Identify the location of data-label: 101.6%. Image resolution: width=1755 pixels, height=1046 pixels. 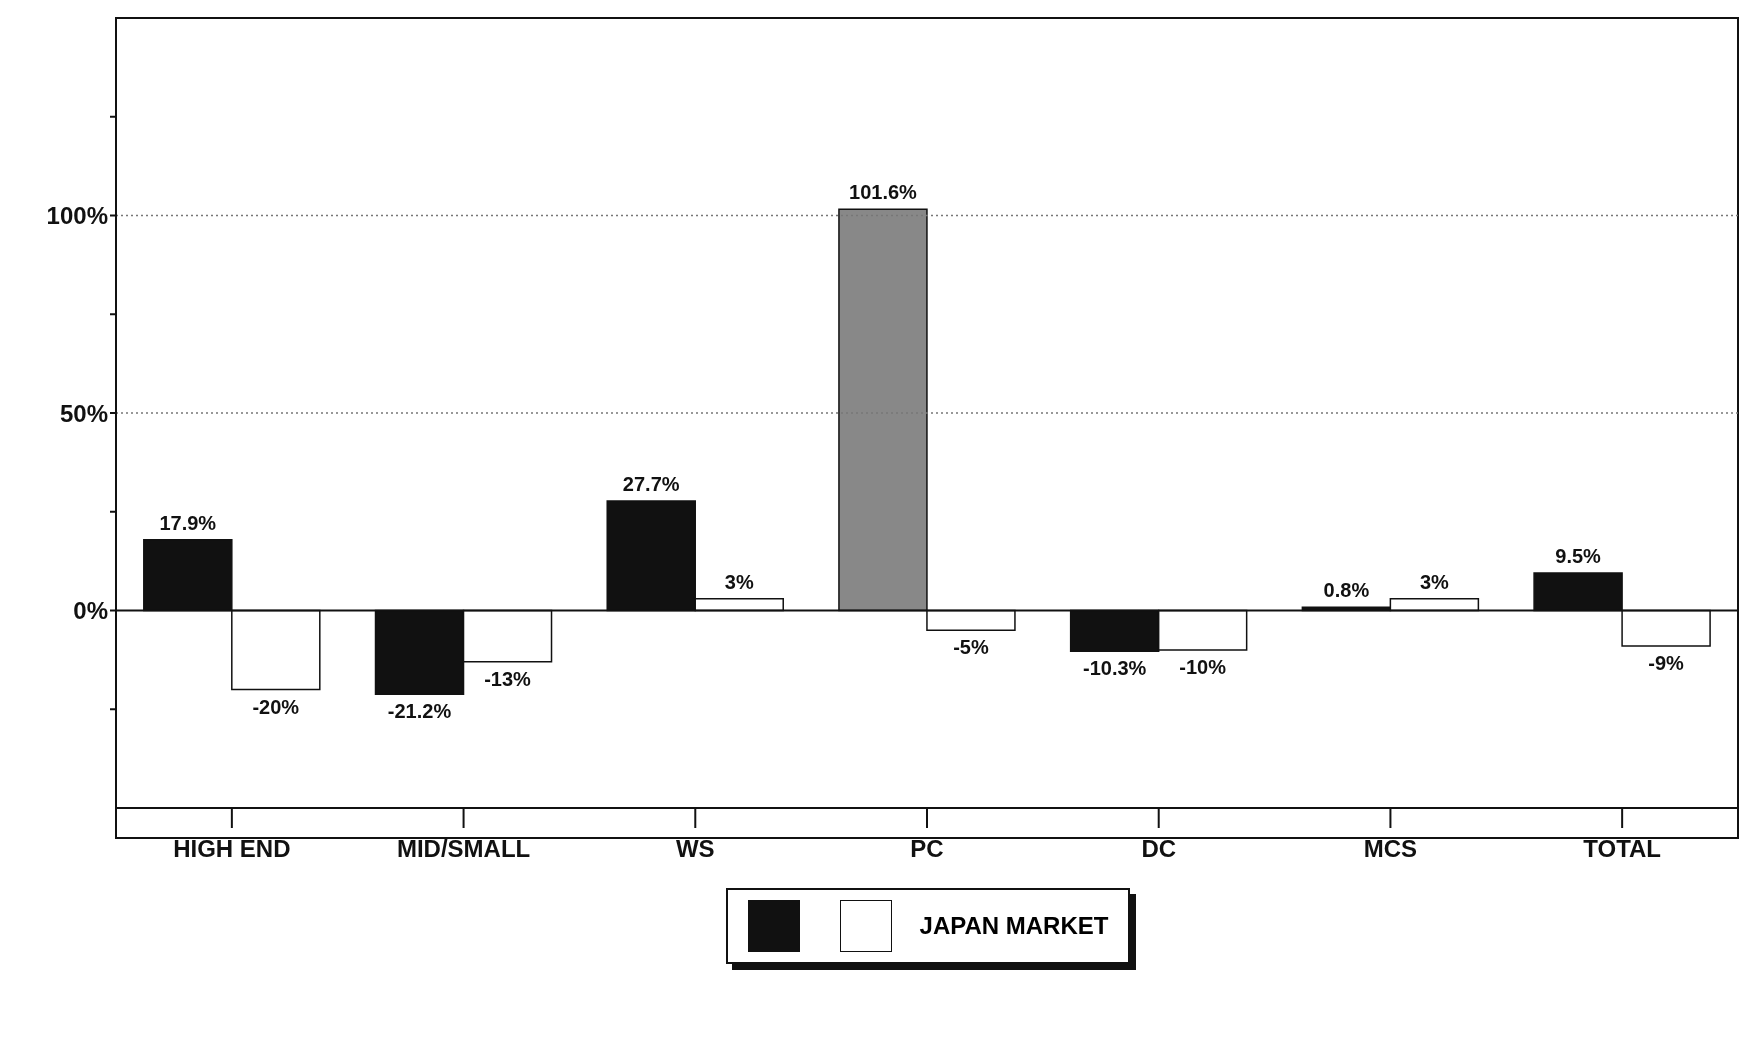
(883, 192).